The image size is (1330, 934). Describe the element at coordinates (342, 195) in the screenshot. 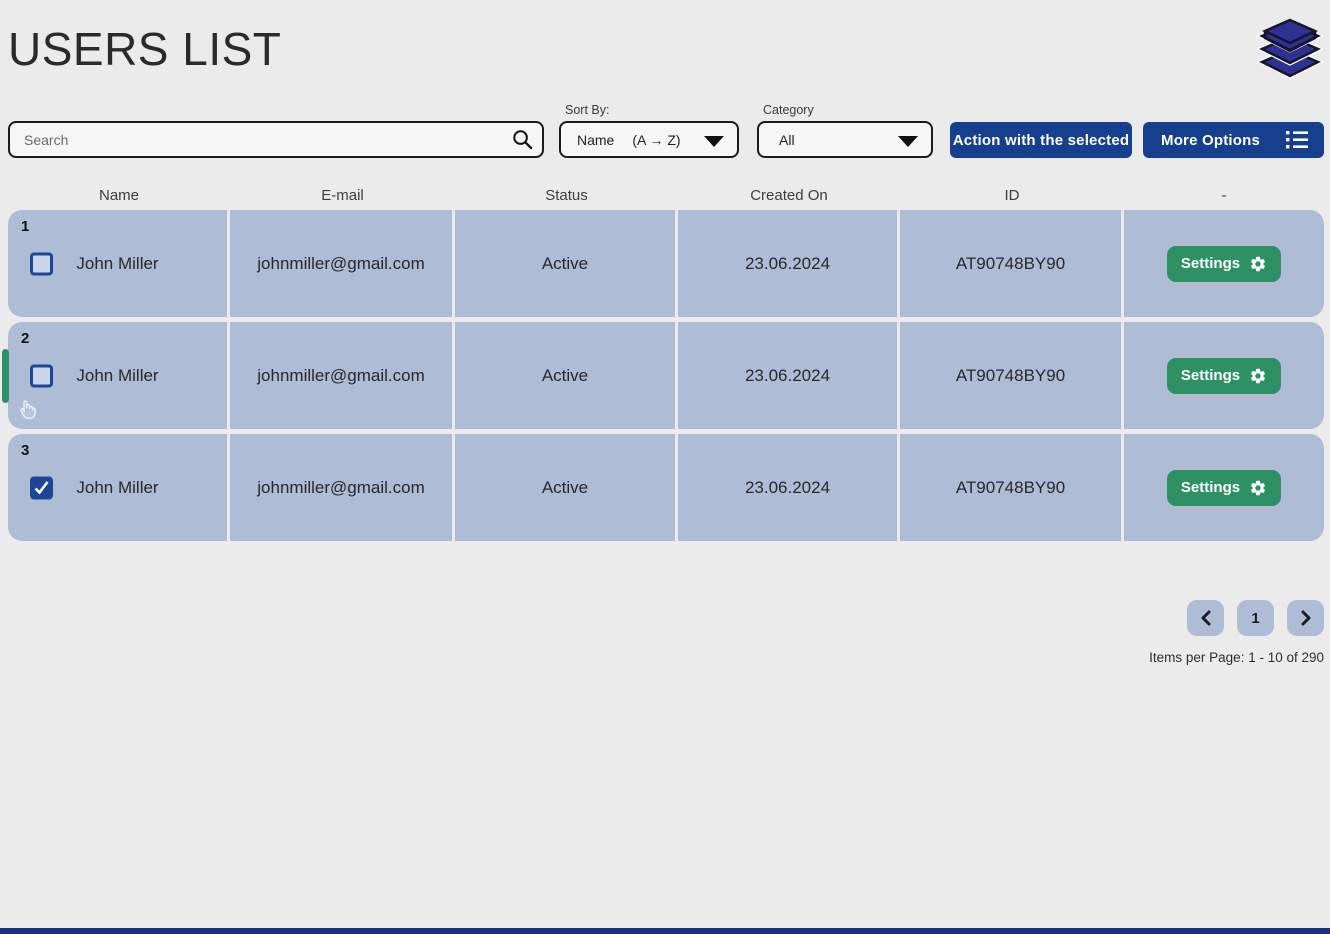

I see `column-header-email: E-mail` at that location.